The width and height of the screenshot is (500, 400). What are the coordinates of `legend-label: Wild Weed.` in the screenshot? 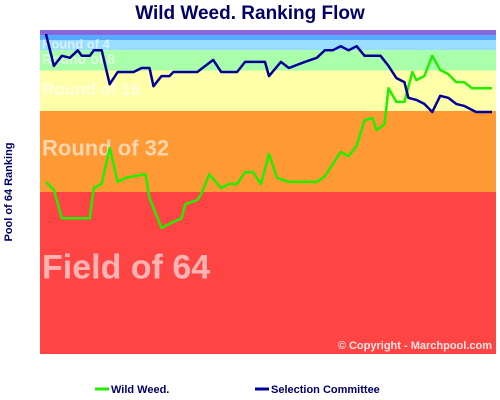 It's located at (140, 390).